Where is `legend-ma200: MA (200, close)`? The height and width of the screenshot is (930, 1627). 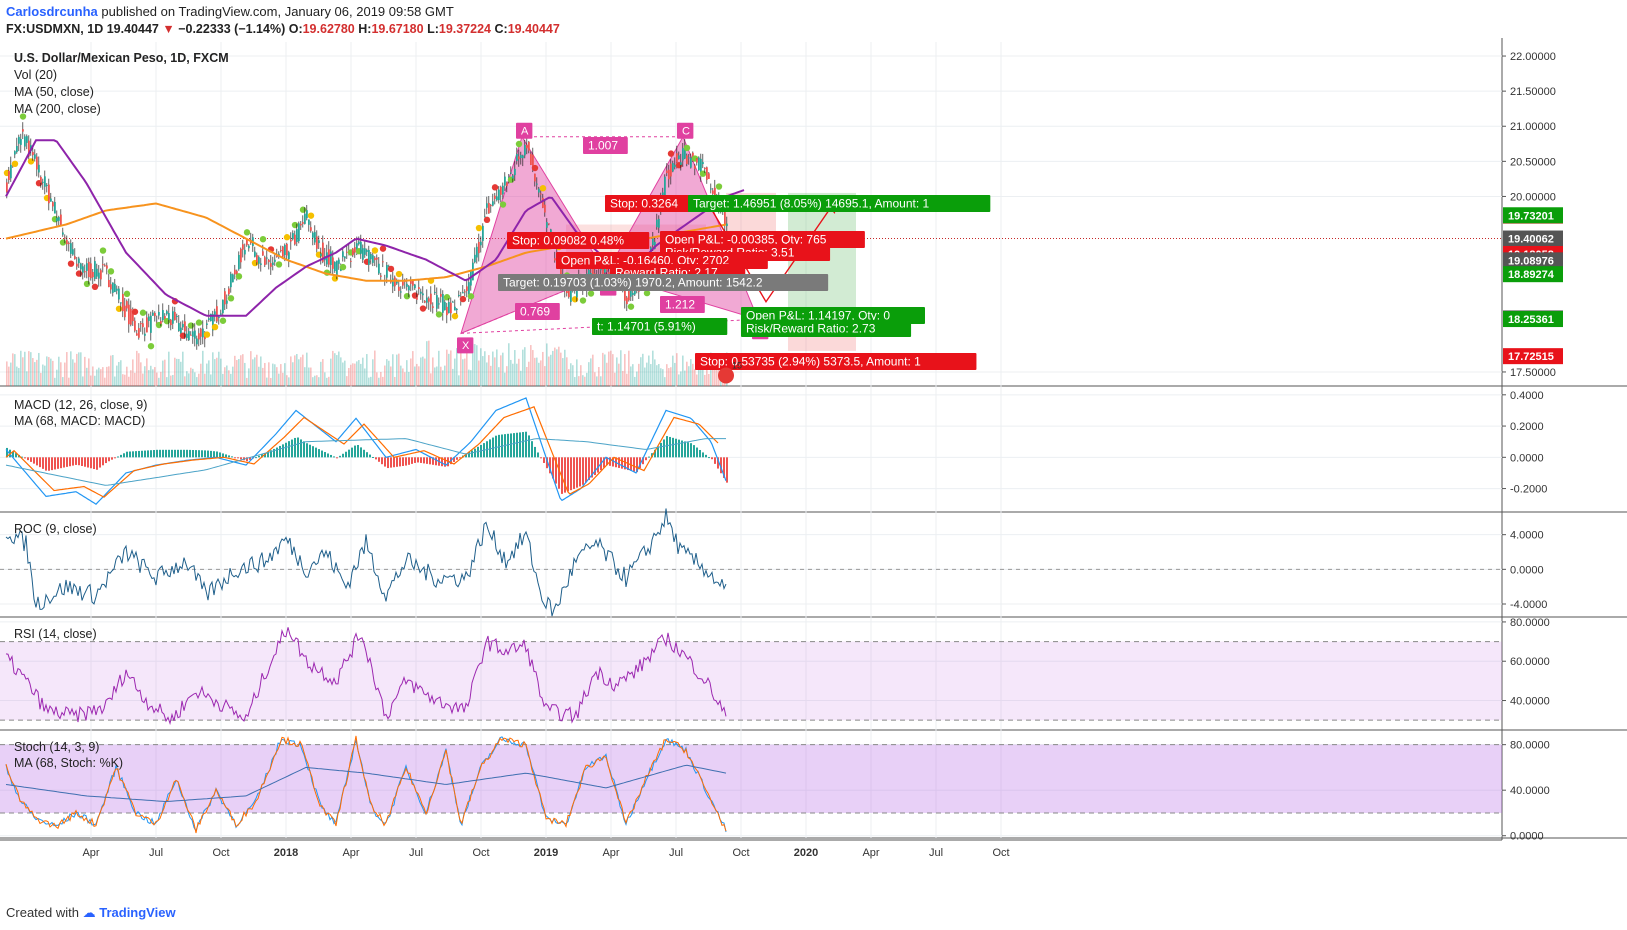 legend-ma200: MA (200, close) is located at coordinates (57, 109).